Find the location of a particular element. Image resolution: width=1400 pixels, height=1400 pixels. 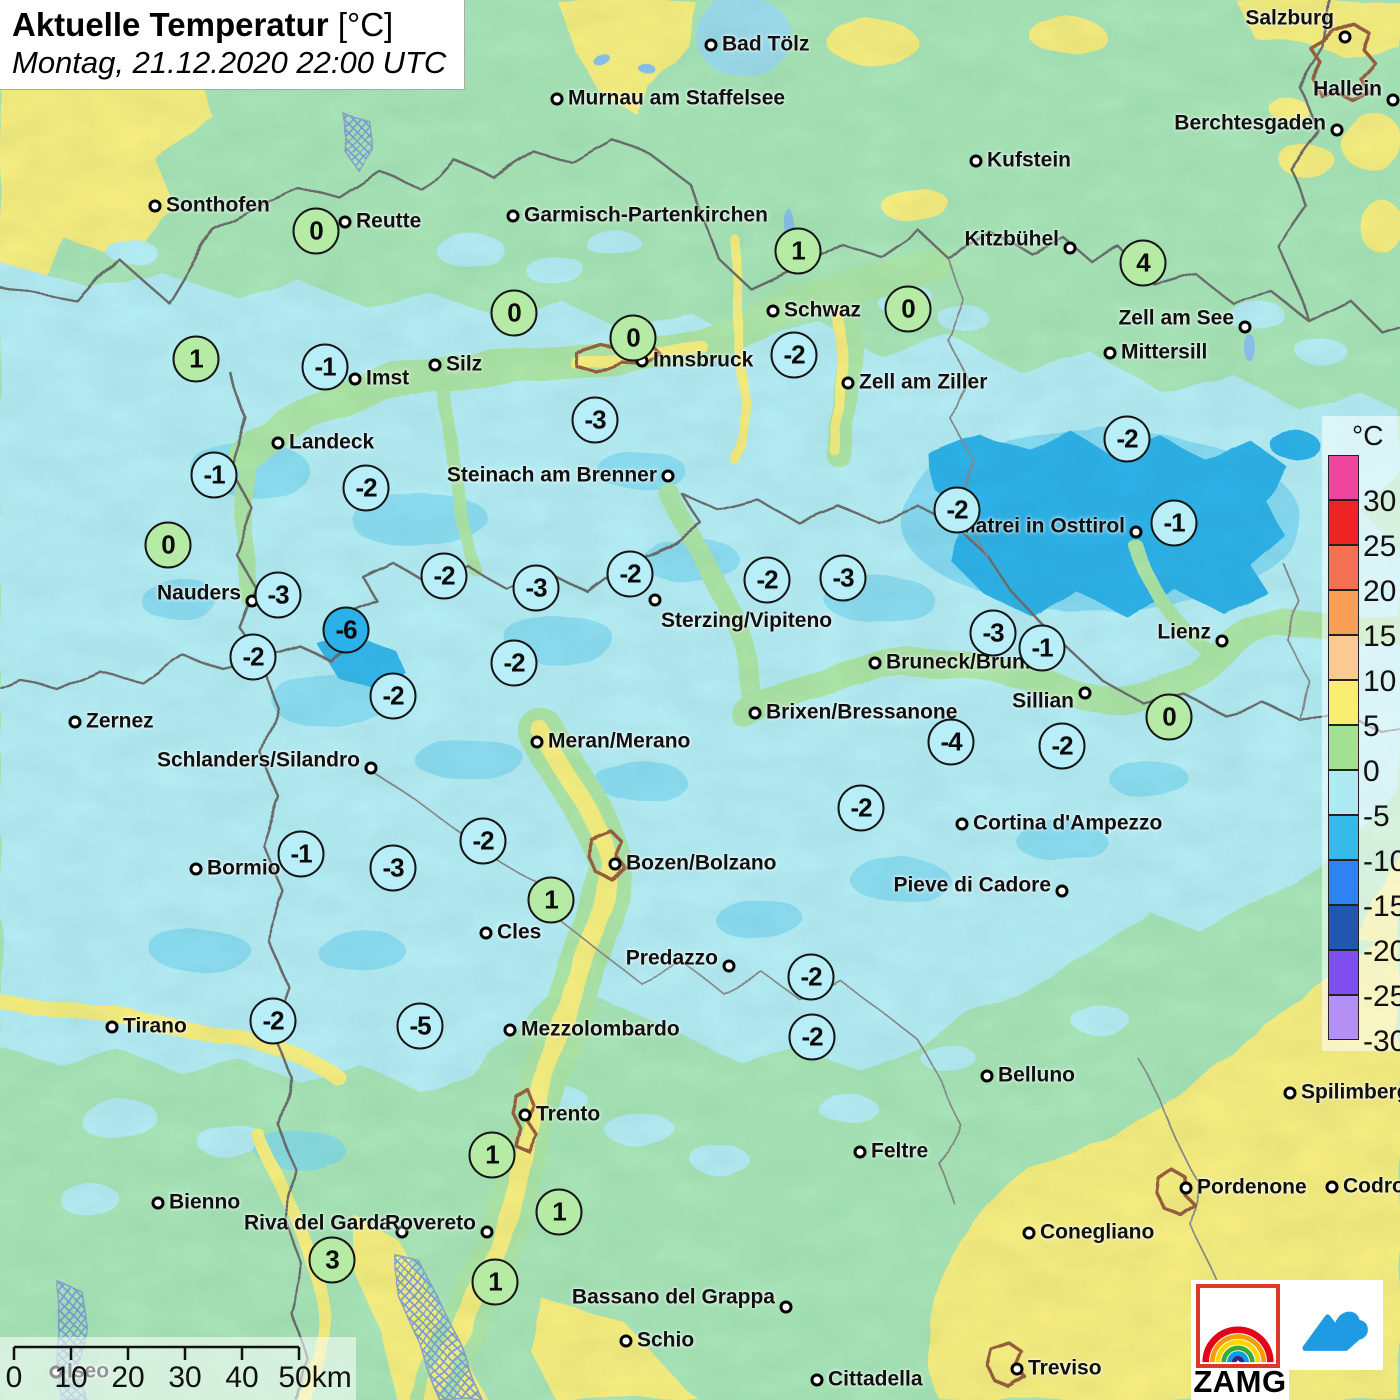

city-label: Conegliano is located at coordinates (1097, 1232).